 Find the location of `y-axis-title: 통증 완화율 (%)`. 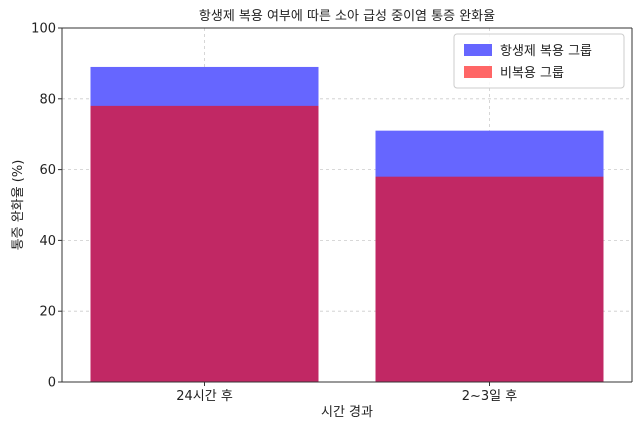

y-axis-title: 통증 완화율 (%) is located at coordinates (18, 205).